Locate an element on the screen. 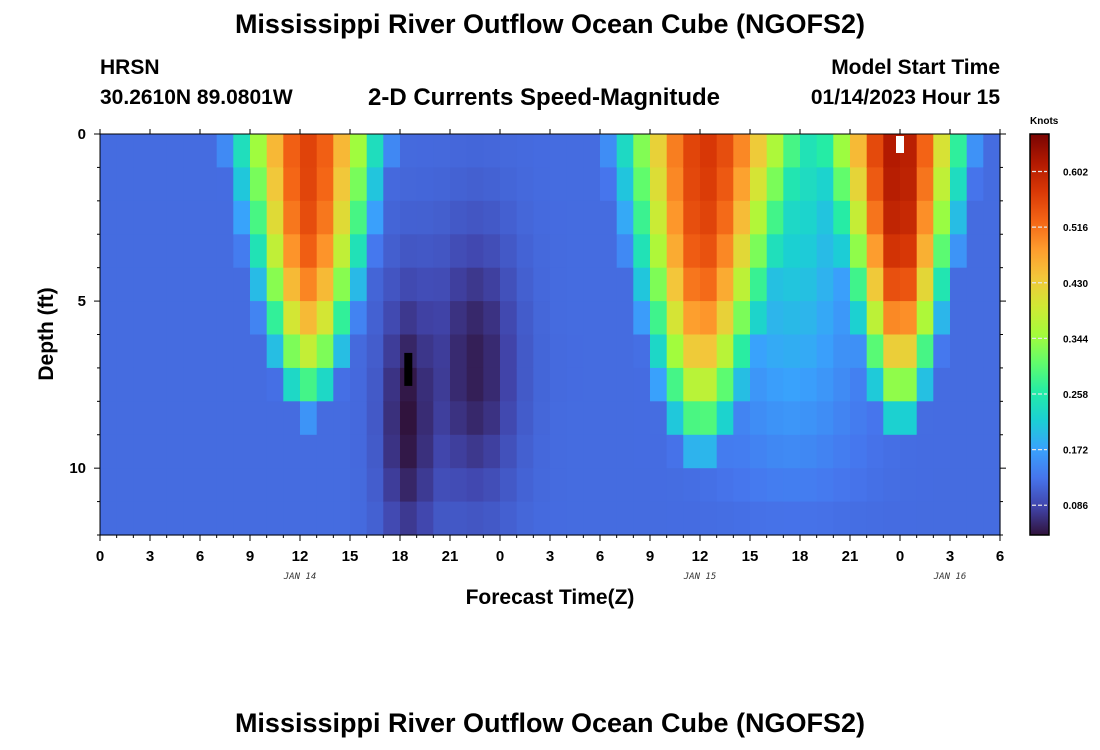 Image resolution: width=1100 pixels, height=750 pixels. colorbar-units: Knots is located at coordinates (1044, 121).